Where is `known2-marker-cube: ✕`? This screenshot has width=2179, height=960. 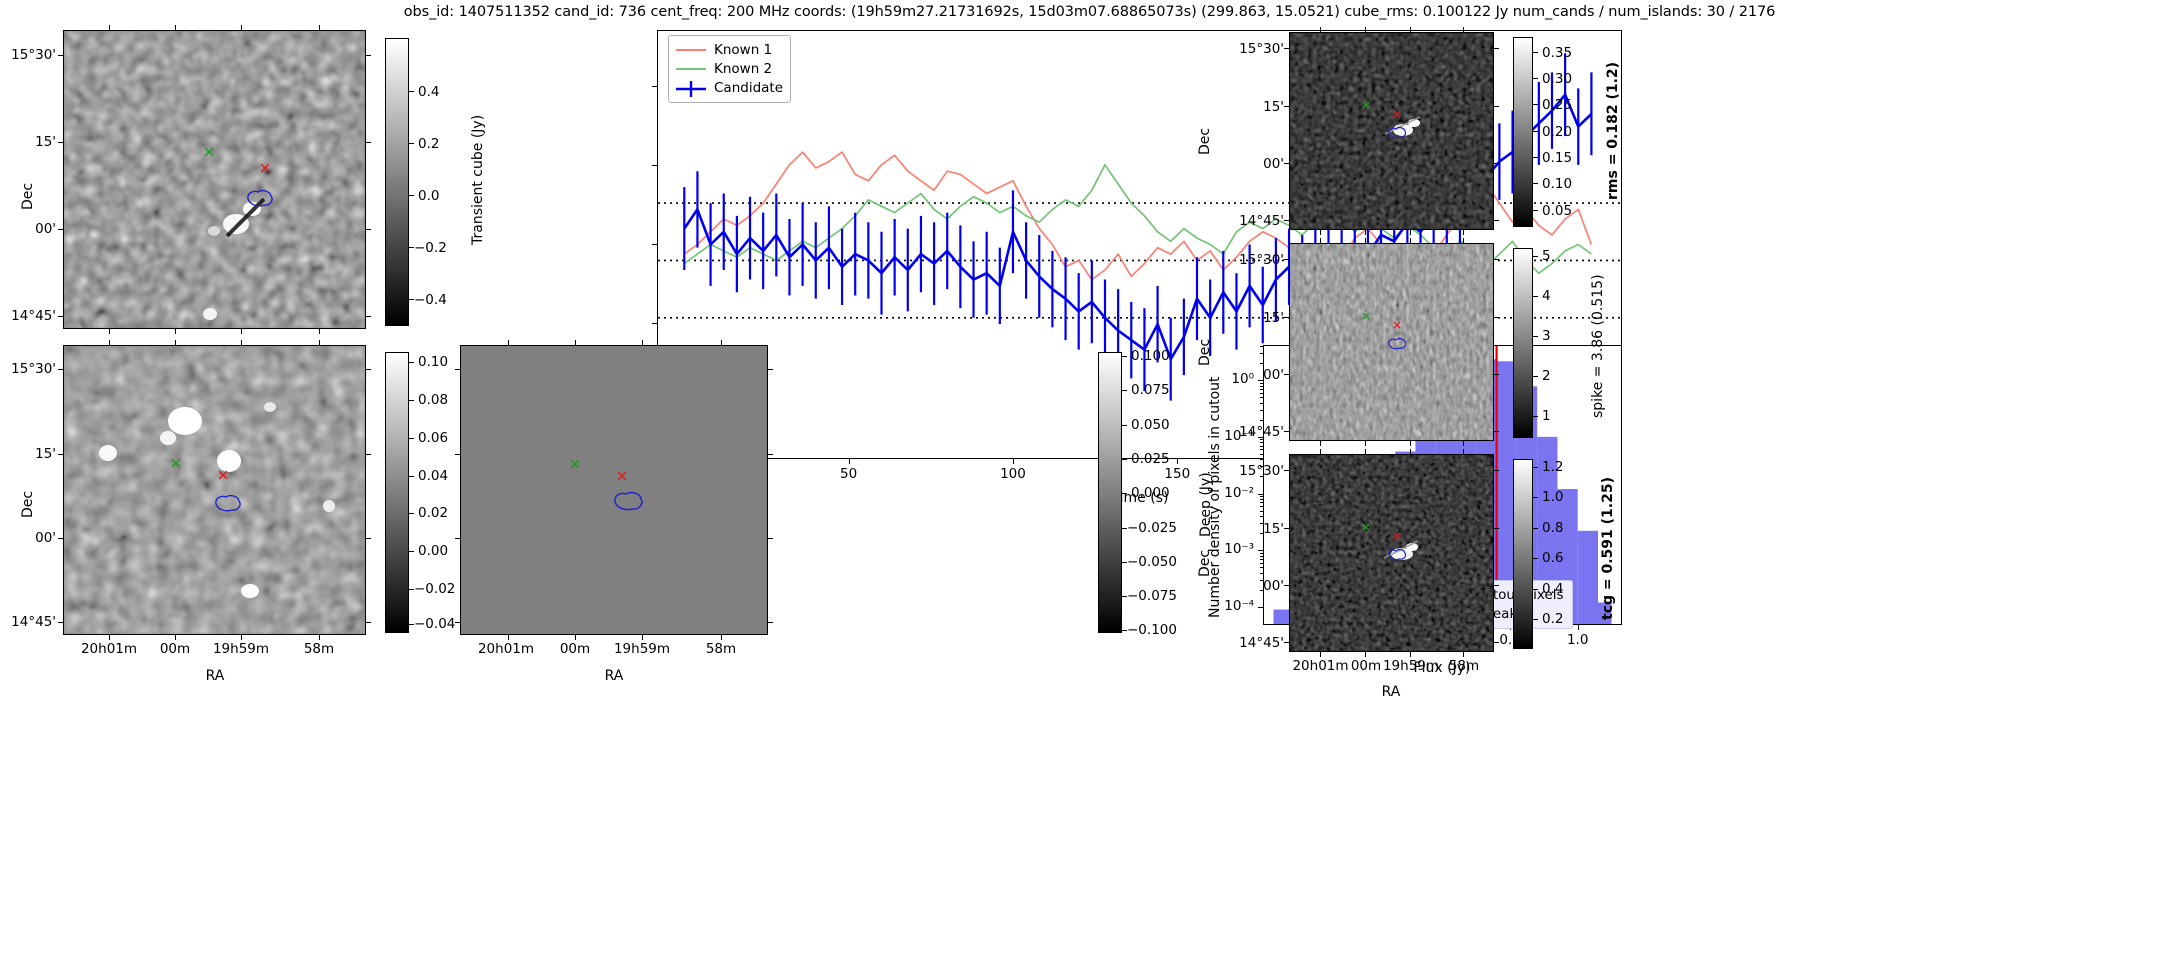
known2-marker-cube: ✕ is located at coordinates (209, 152).